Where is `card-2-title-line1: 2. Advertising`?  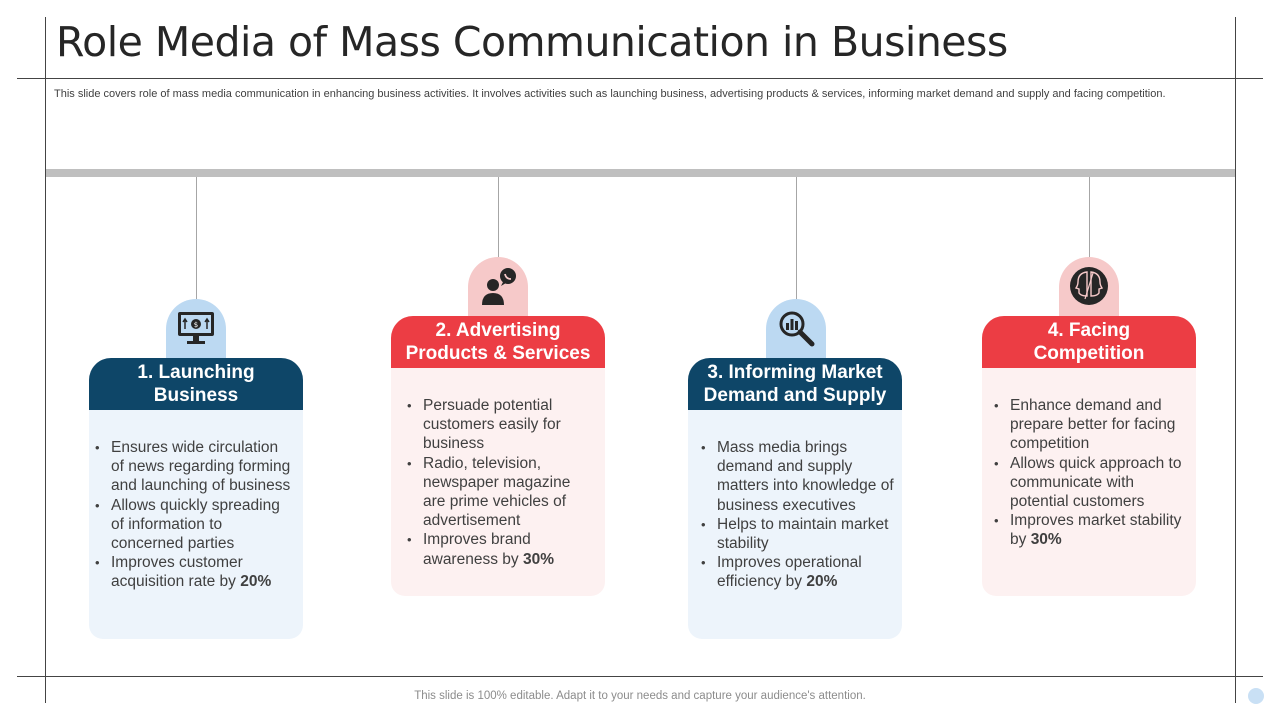 card-2-title-line1: 2. Advertising is located at coordinates (498, 330).